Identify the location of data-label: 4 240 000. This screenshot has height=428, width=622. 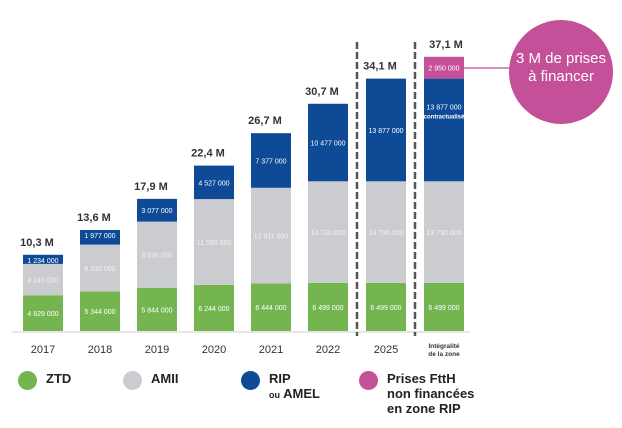
(42, 281).